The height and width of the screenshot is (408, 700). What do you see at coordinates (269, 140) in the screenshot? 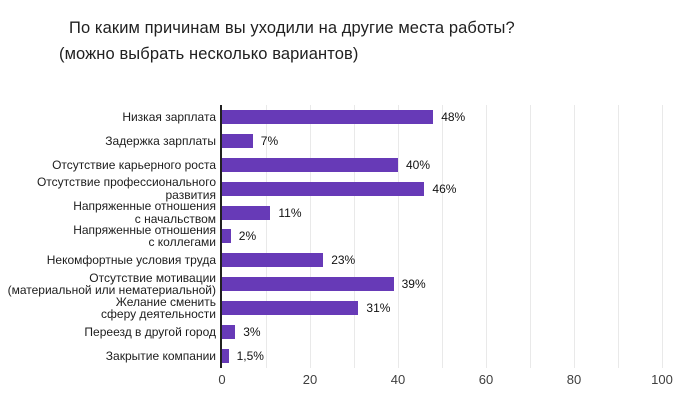
I see `bar-value-label: 7%` at bounding box center [269, 140].